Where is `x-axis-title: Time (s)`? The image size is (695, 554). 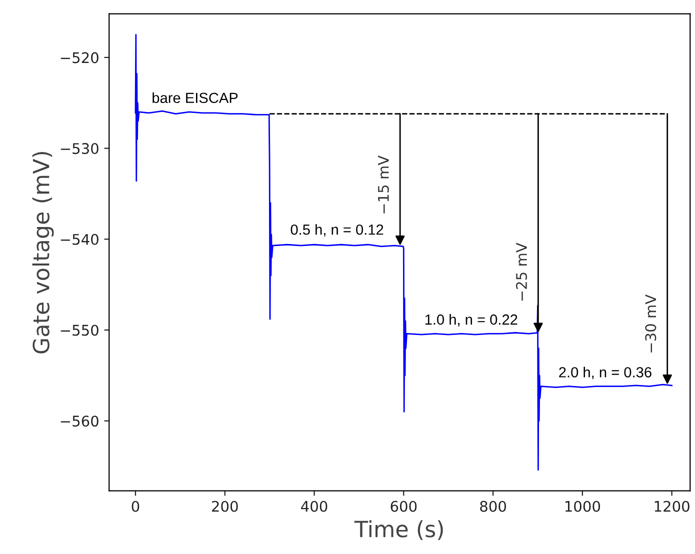
x-axis-title: Time (s) is located at coordinates (398, 530).